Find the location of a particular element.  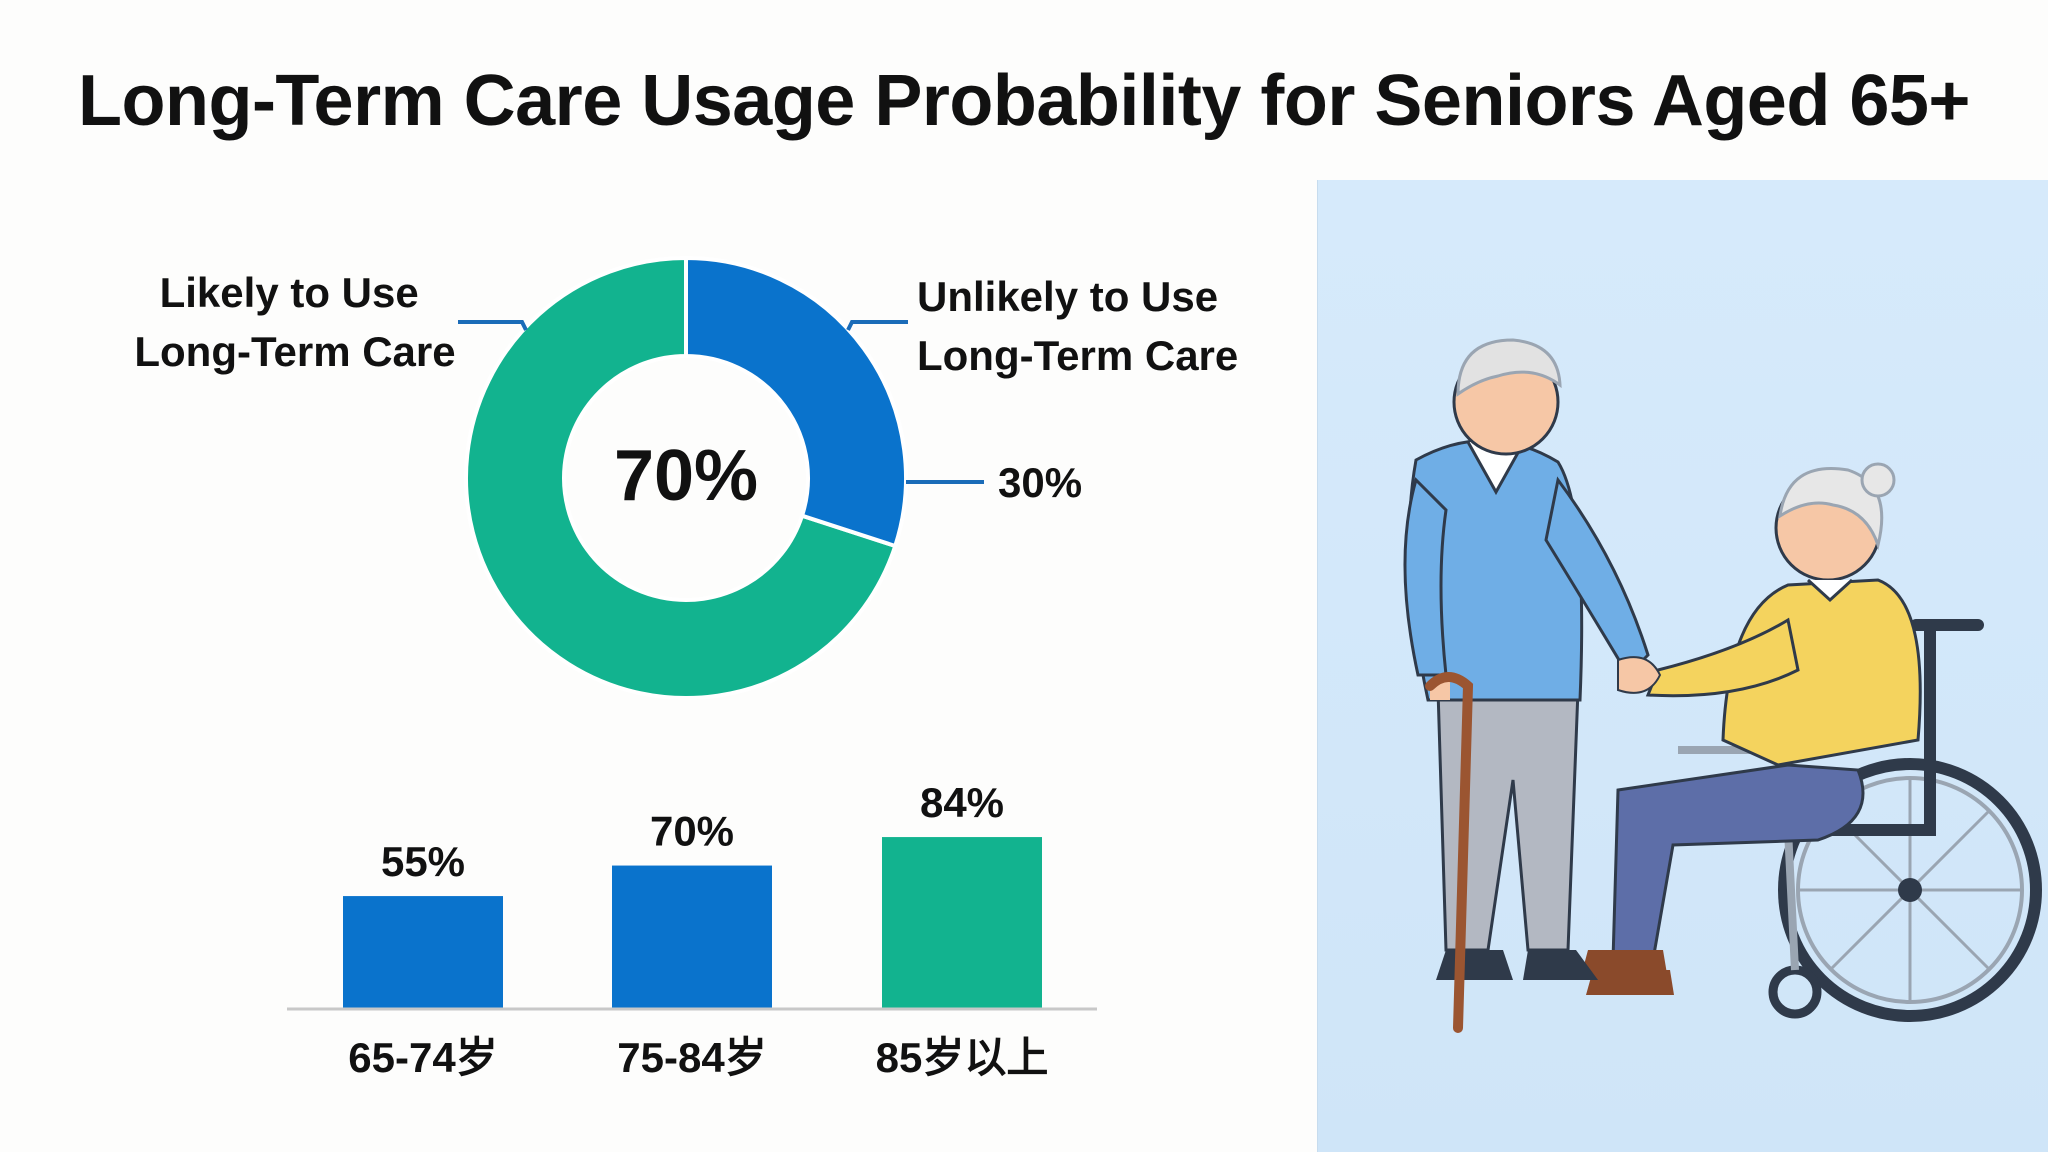

donut-slice-unlikely is located at coordinates (796, 402).